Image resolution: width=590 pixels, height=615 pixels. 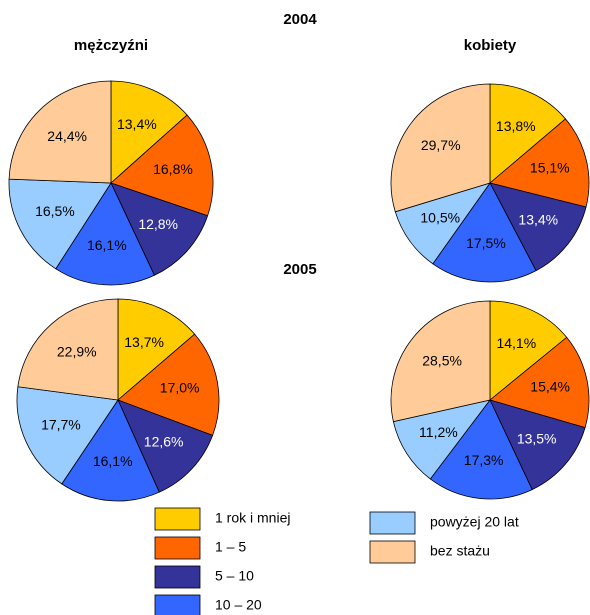 I want to click on slice-label: 13,8%, so click(x=516, y=126).